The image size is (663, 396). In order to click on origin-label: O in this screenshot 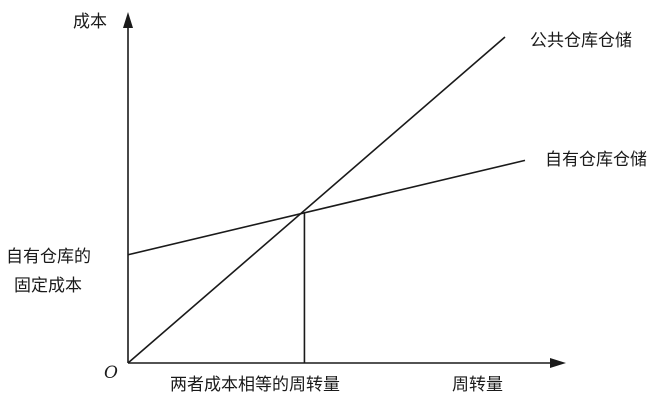, I will do `click(111, 373)`.